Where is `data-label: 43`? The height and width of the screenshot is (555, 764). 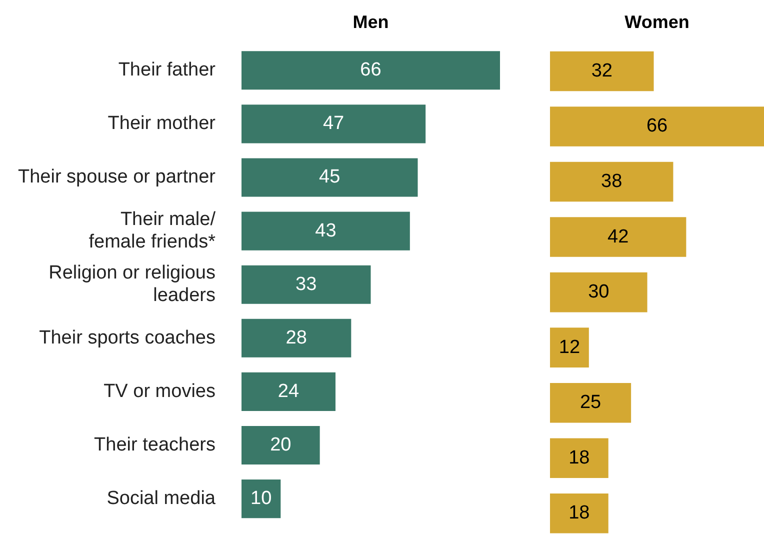
data-label: 43 is located at coordinates (325, 231).